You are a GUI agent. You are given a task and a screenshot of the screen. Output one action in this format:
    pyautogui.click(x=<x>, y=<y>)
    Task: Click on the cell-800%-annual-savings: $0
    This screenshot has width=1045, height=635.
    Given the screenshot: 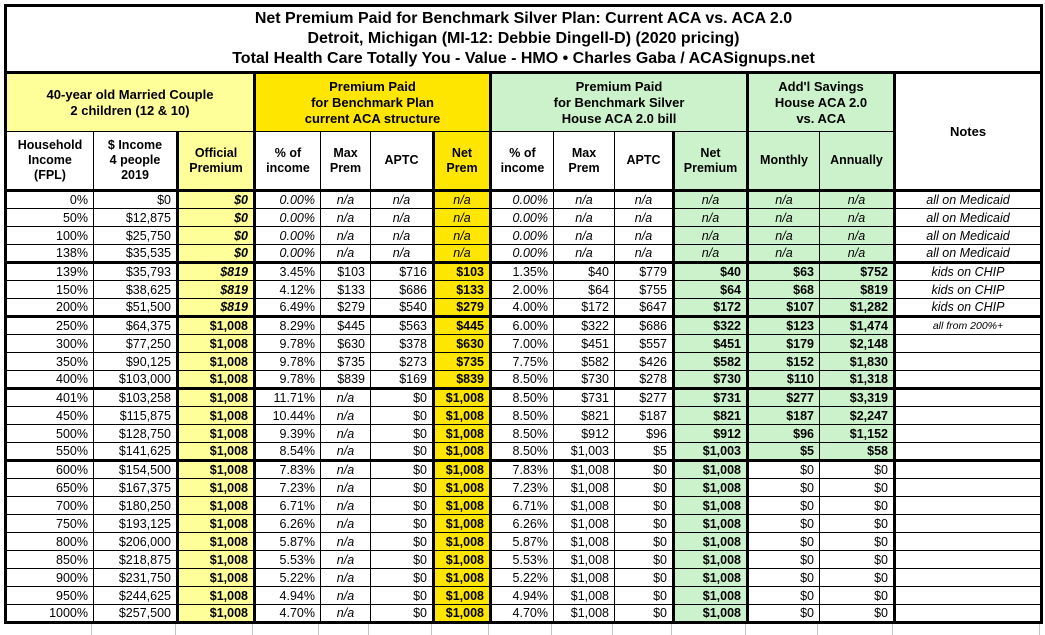 What is the action you would take?
    pyautogui.click(x=857, y=541)
    